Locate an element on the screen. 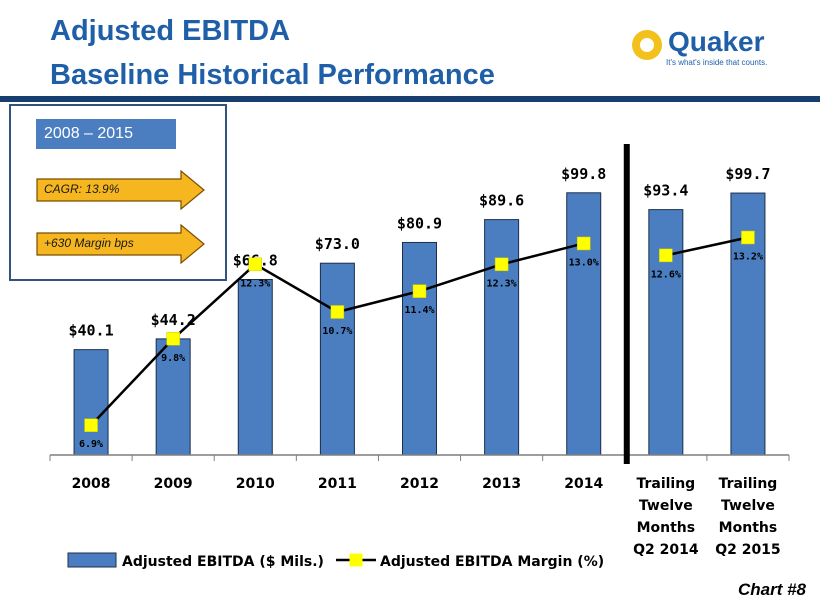  x-axis-tick-label: 2008 is located at coordinates (91, 484).